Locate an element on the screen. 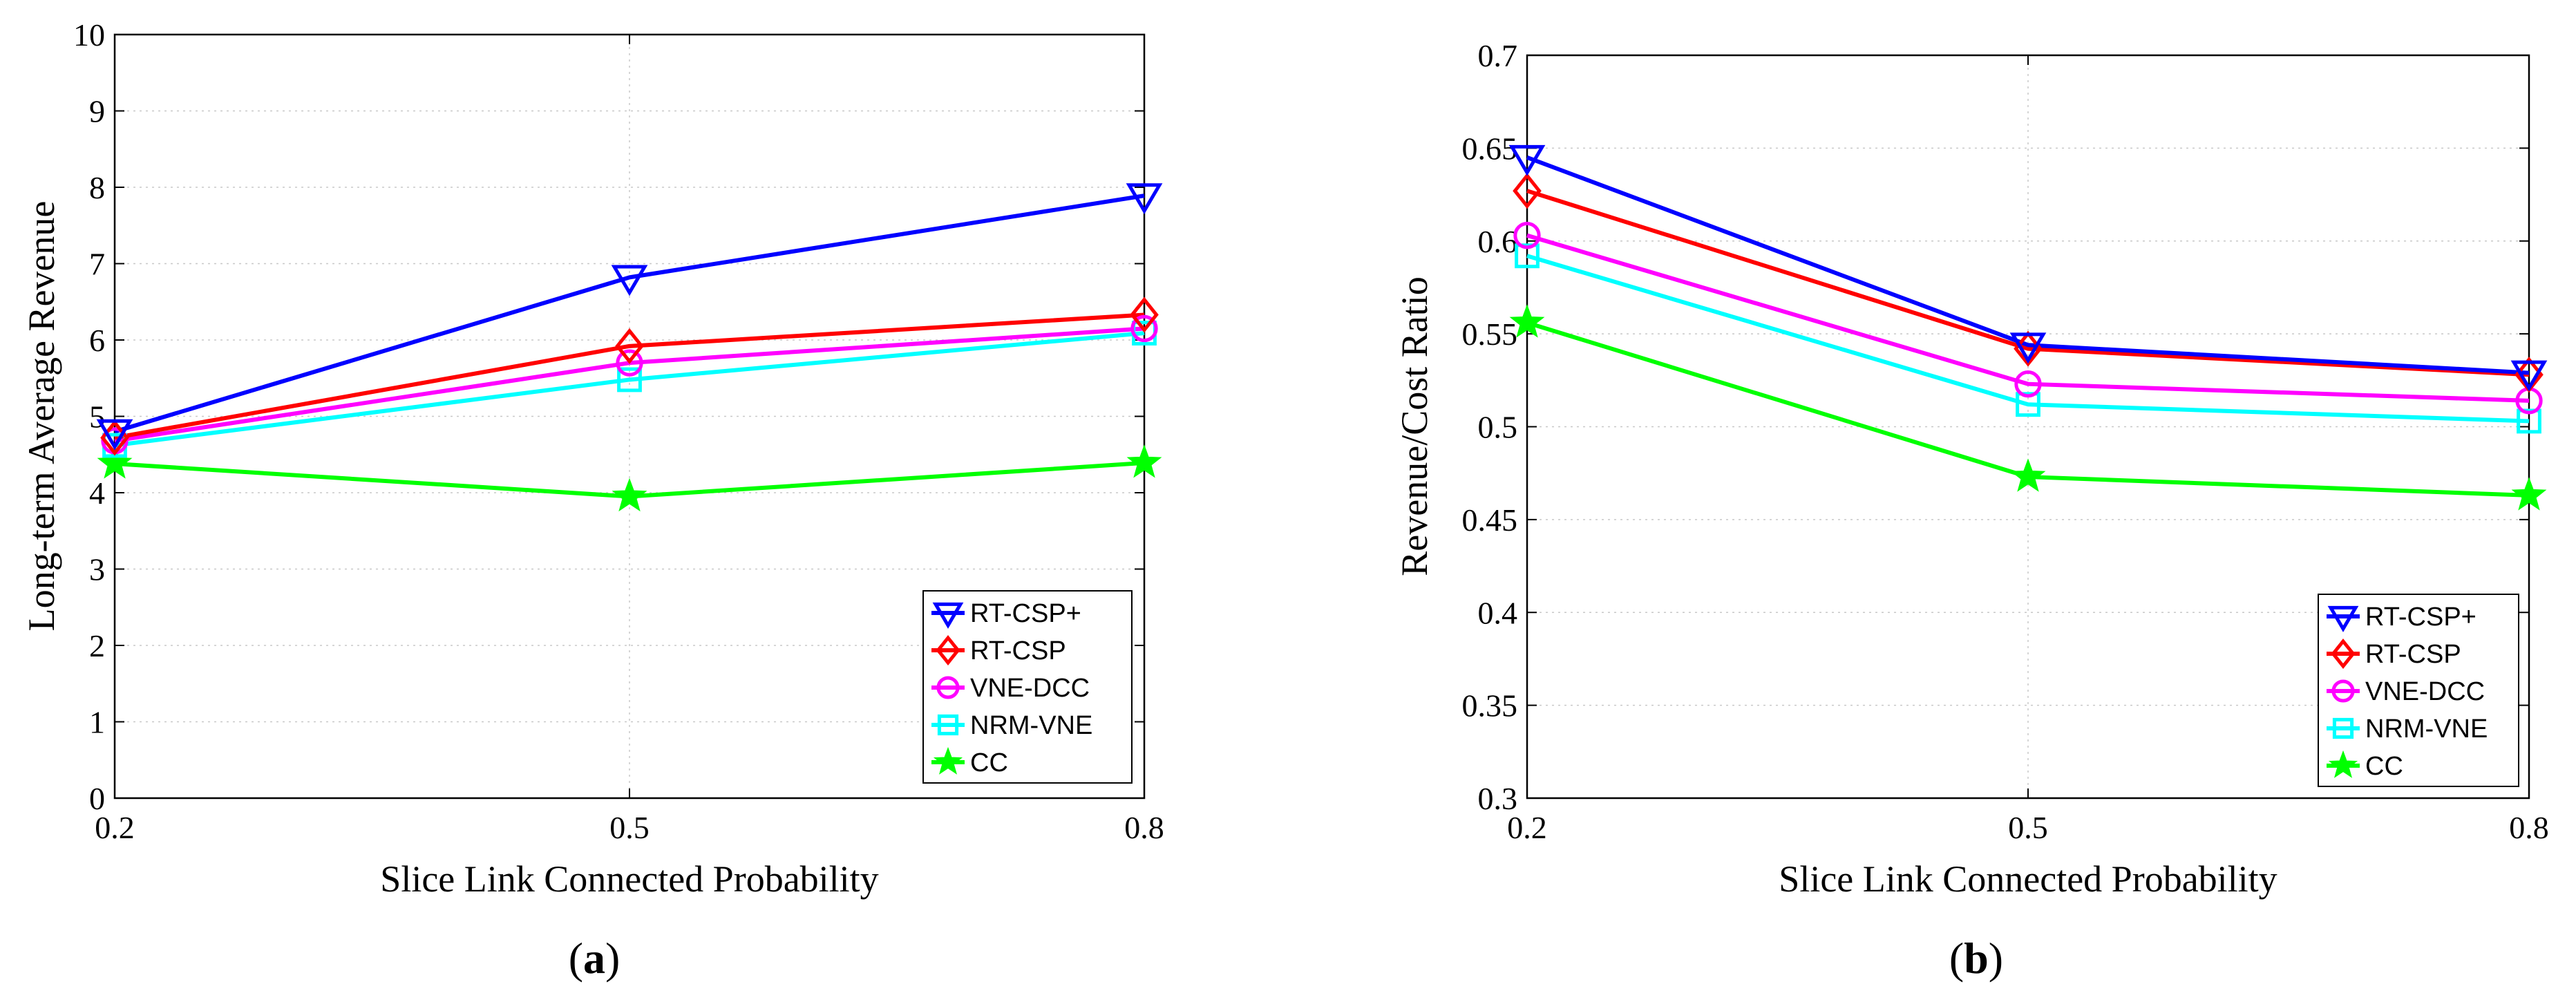 This screenshot has height=1002, width=2576. y-tick-label: 0.4 is located at coordinates (1498, 612).